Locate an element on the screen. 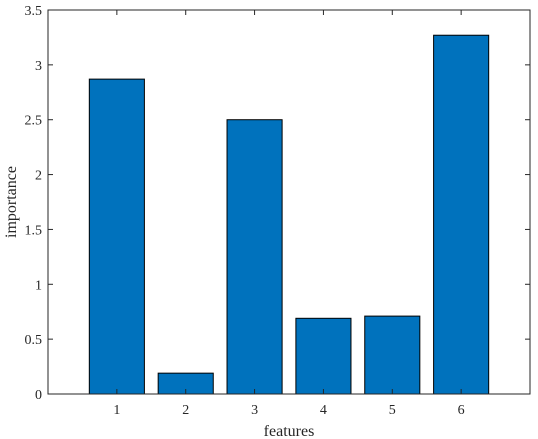 The height and width of the screenshot is (439, 538). y-tick-label: 3 is located at coordinates (38, 66).